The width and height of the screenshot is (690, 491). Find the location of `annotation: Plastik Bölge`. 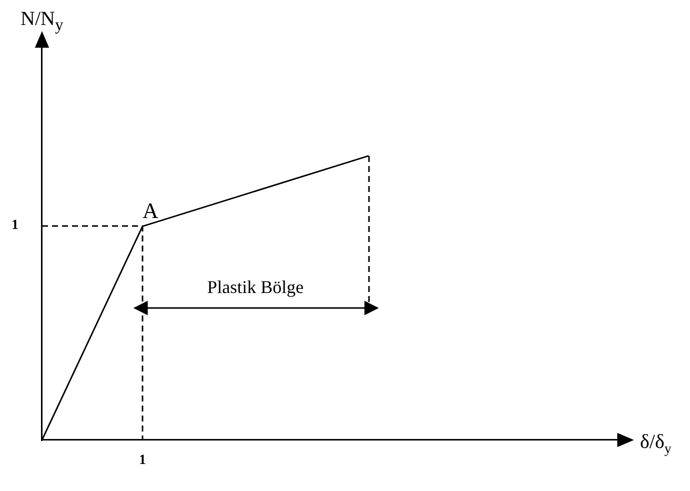

annotation: Plastik Bölge is located at coordinates (255, 286).